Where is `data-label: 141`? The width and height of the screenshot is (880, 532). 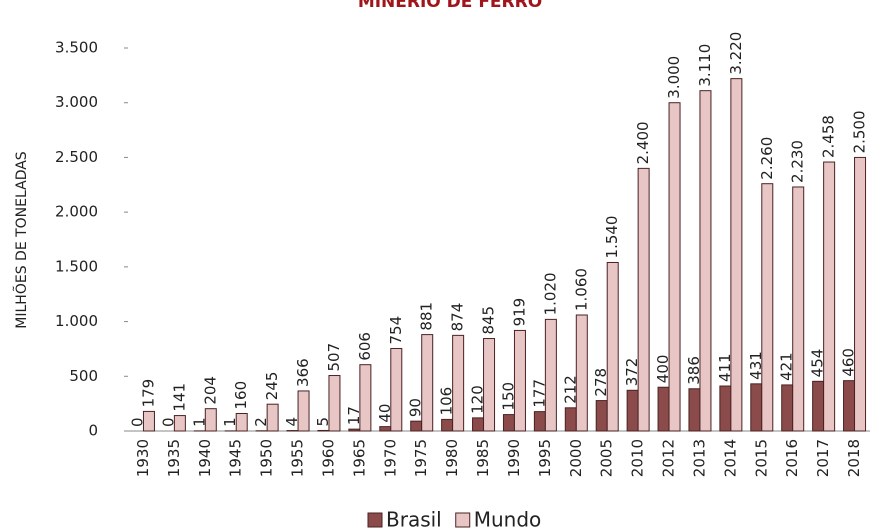 data-label: 141 is located at coordinates (179, 397).